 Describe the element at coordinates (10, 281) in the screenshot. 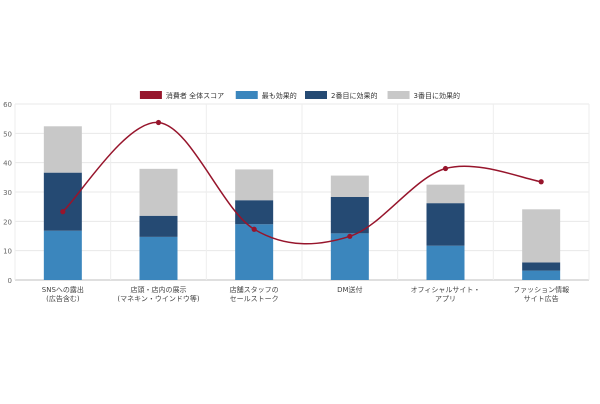

I see `y-tick-label: 0` at that location.